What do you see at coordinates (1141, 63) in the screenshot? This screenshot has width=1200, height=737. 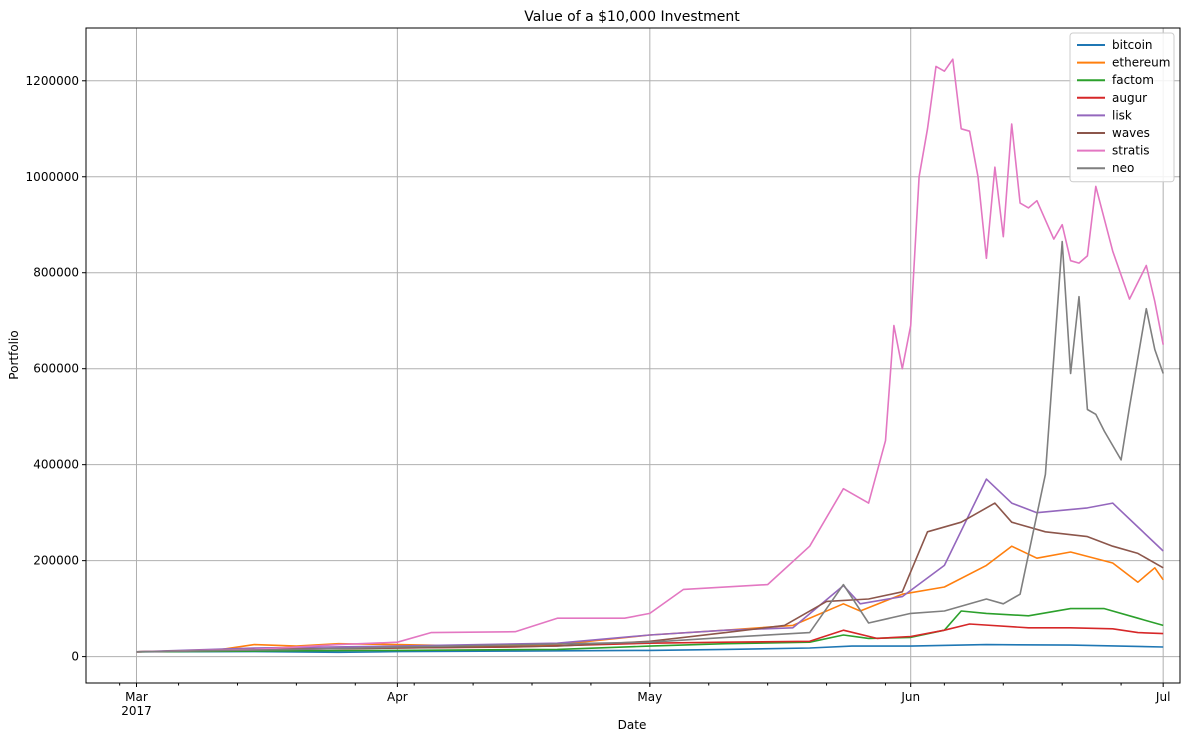 I see `legend-label-ethereum: ethereum` at bounding box center [1141, 63].